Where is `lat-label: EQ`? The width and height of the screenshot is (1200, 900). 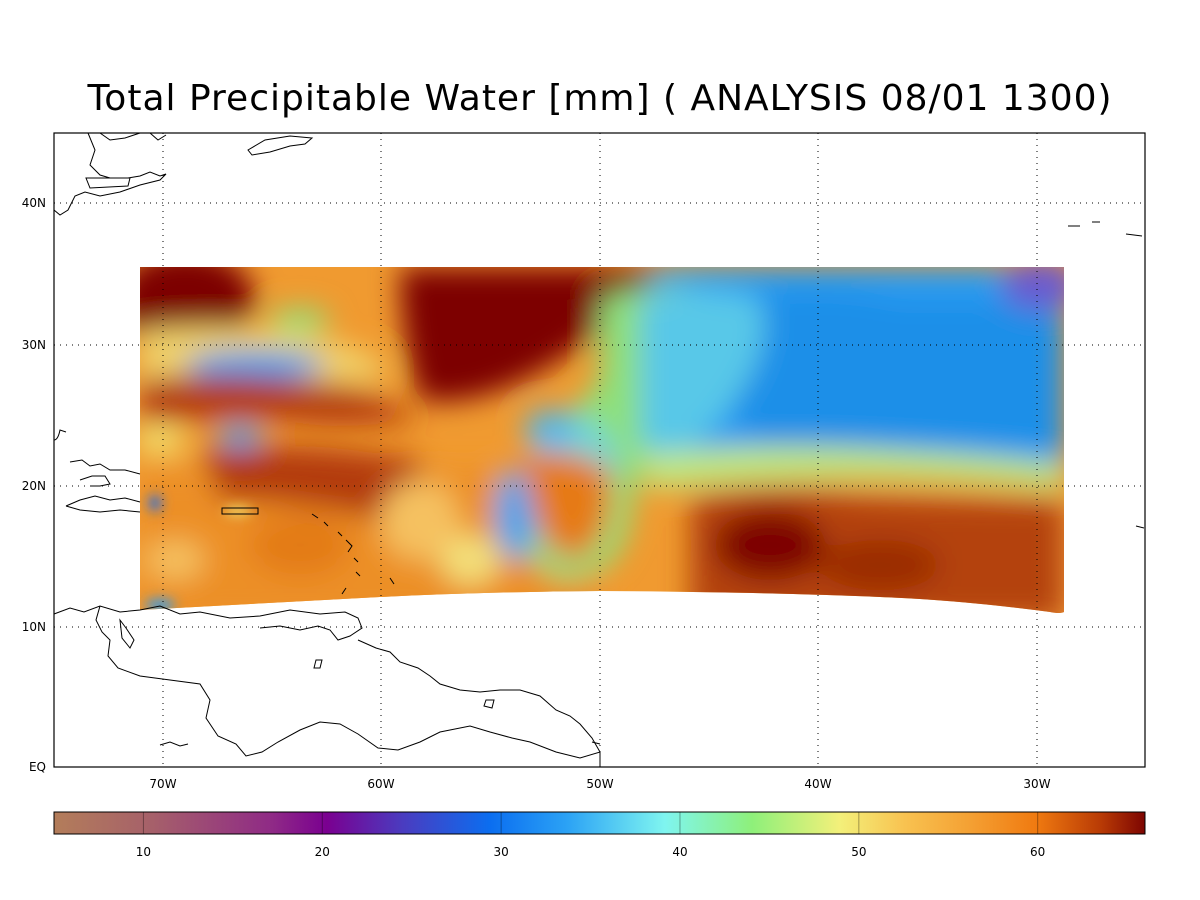 lat-label: EQ is located at coordinates (37, 767).